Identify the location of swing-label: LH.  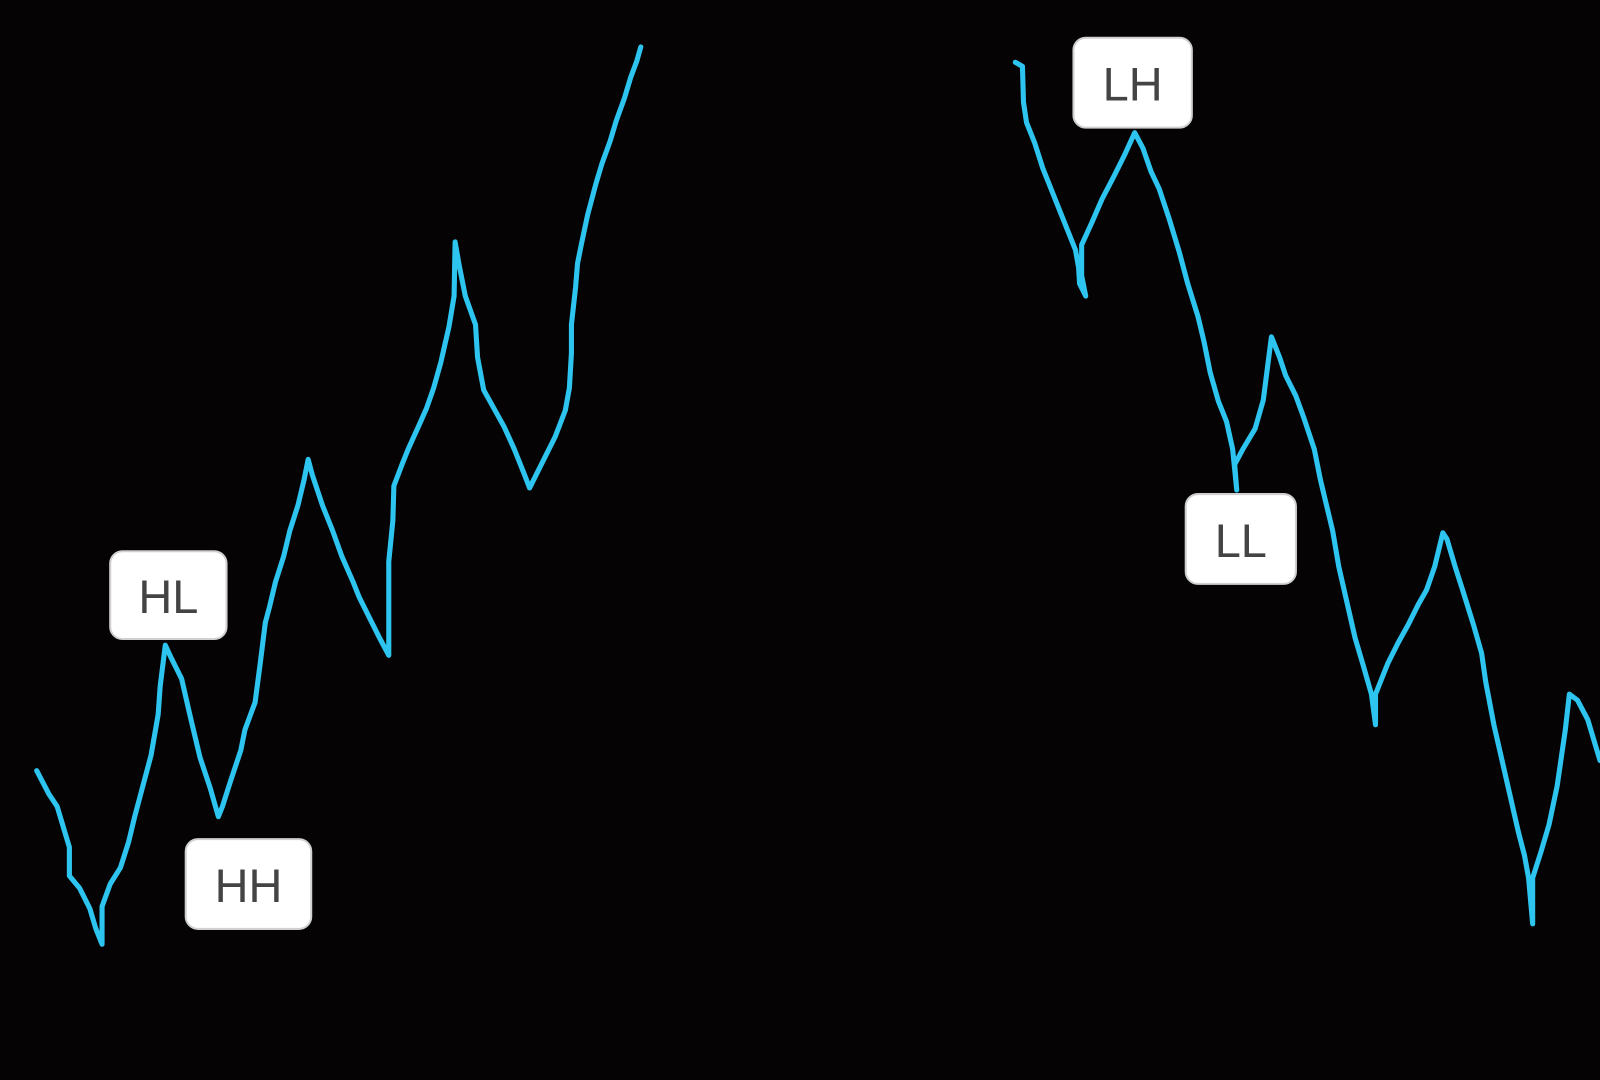
(1133, 85).